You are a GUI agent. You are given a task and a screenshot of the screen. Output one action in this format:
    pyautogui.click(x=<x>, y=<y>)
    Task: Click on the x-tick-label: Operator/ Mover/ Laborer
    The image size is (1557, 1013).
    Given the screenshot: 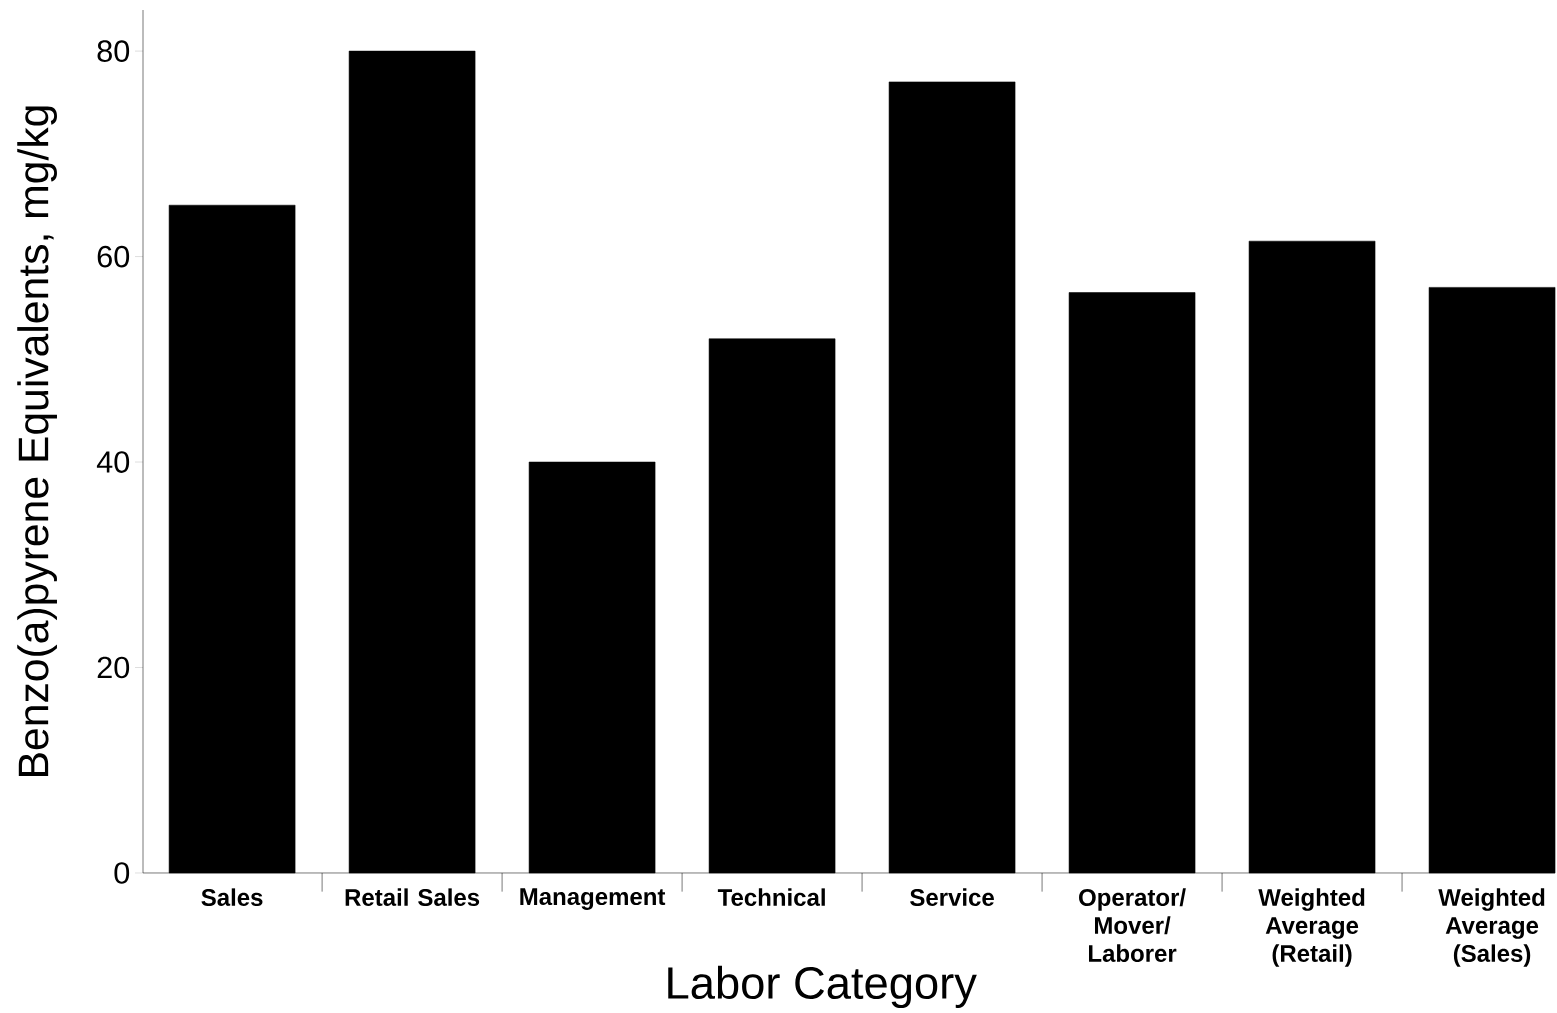 What is the action you would take?
    pyautogui.click(x=1132, y=925)
    